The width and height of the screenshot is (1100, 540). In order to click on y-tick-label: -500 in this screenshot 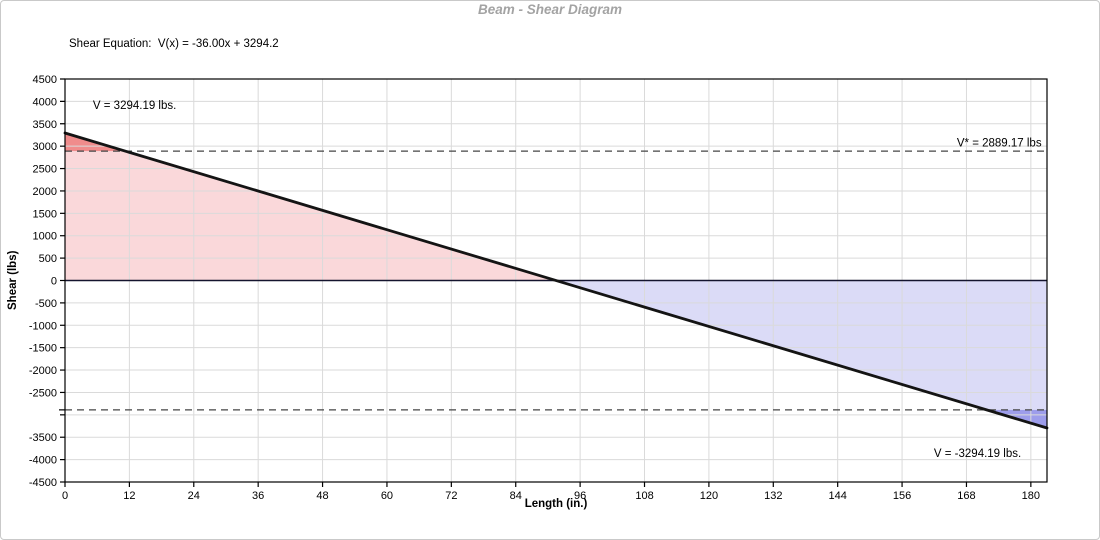, I will do `click(46, 304)`.